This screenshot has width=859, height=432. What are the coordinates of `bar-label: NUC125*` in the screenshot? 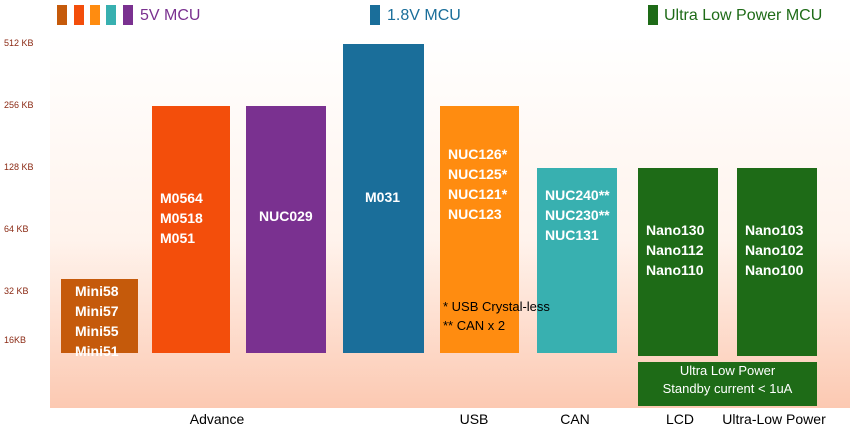 It's located at (478, 174).